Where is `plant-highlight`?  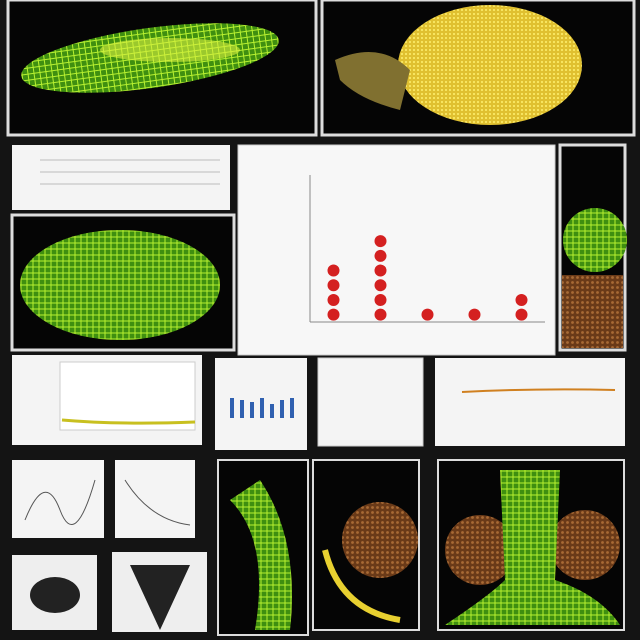 plant-highlight is located at coordinates (170, 50).